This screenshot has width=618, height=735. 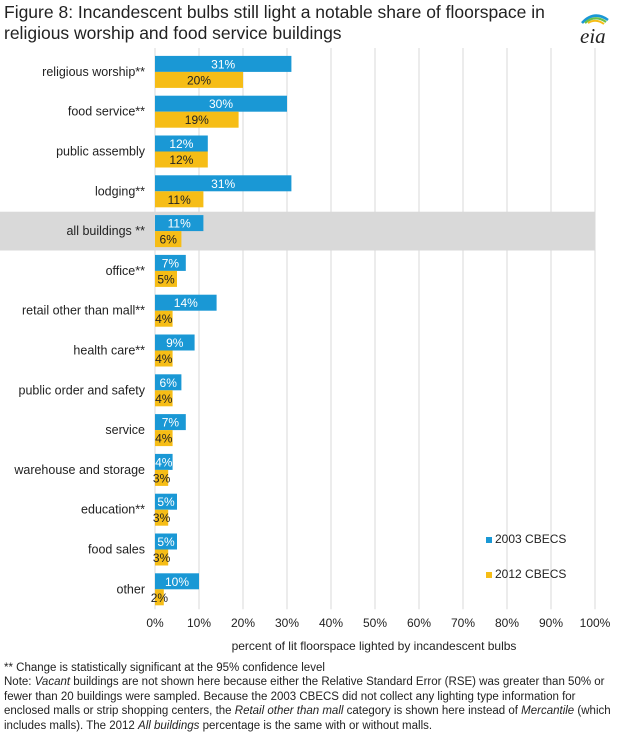 I want to click on category-label: religious worship**, so click(x=93, y=72).